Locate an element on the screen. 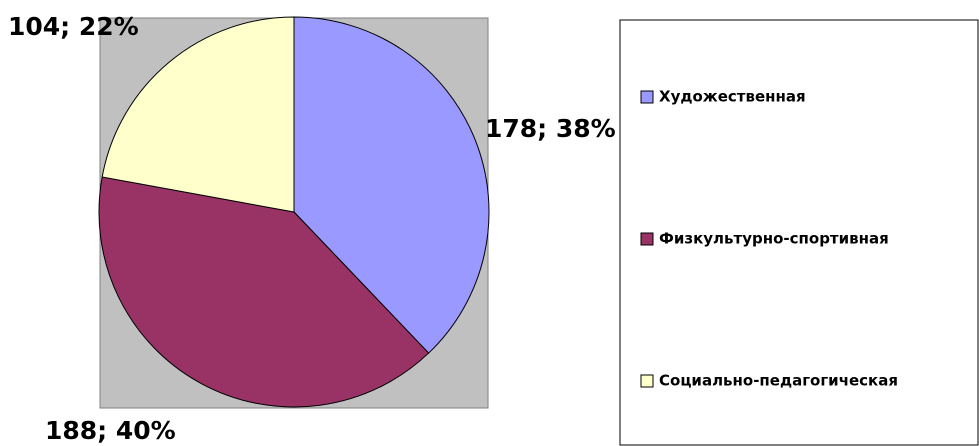 The height and width of the screenshot is (446, 979). legend-label: Физкультурно-спортивная is located at coordinates (774, 239).